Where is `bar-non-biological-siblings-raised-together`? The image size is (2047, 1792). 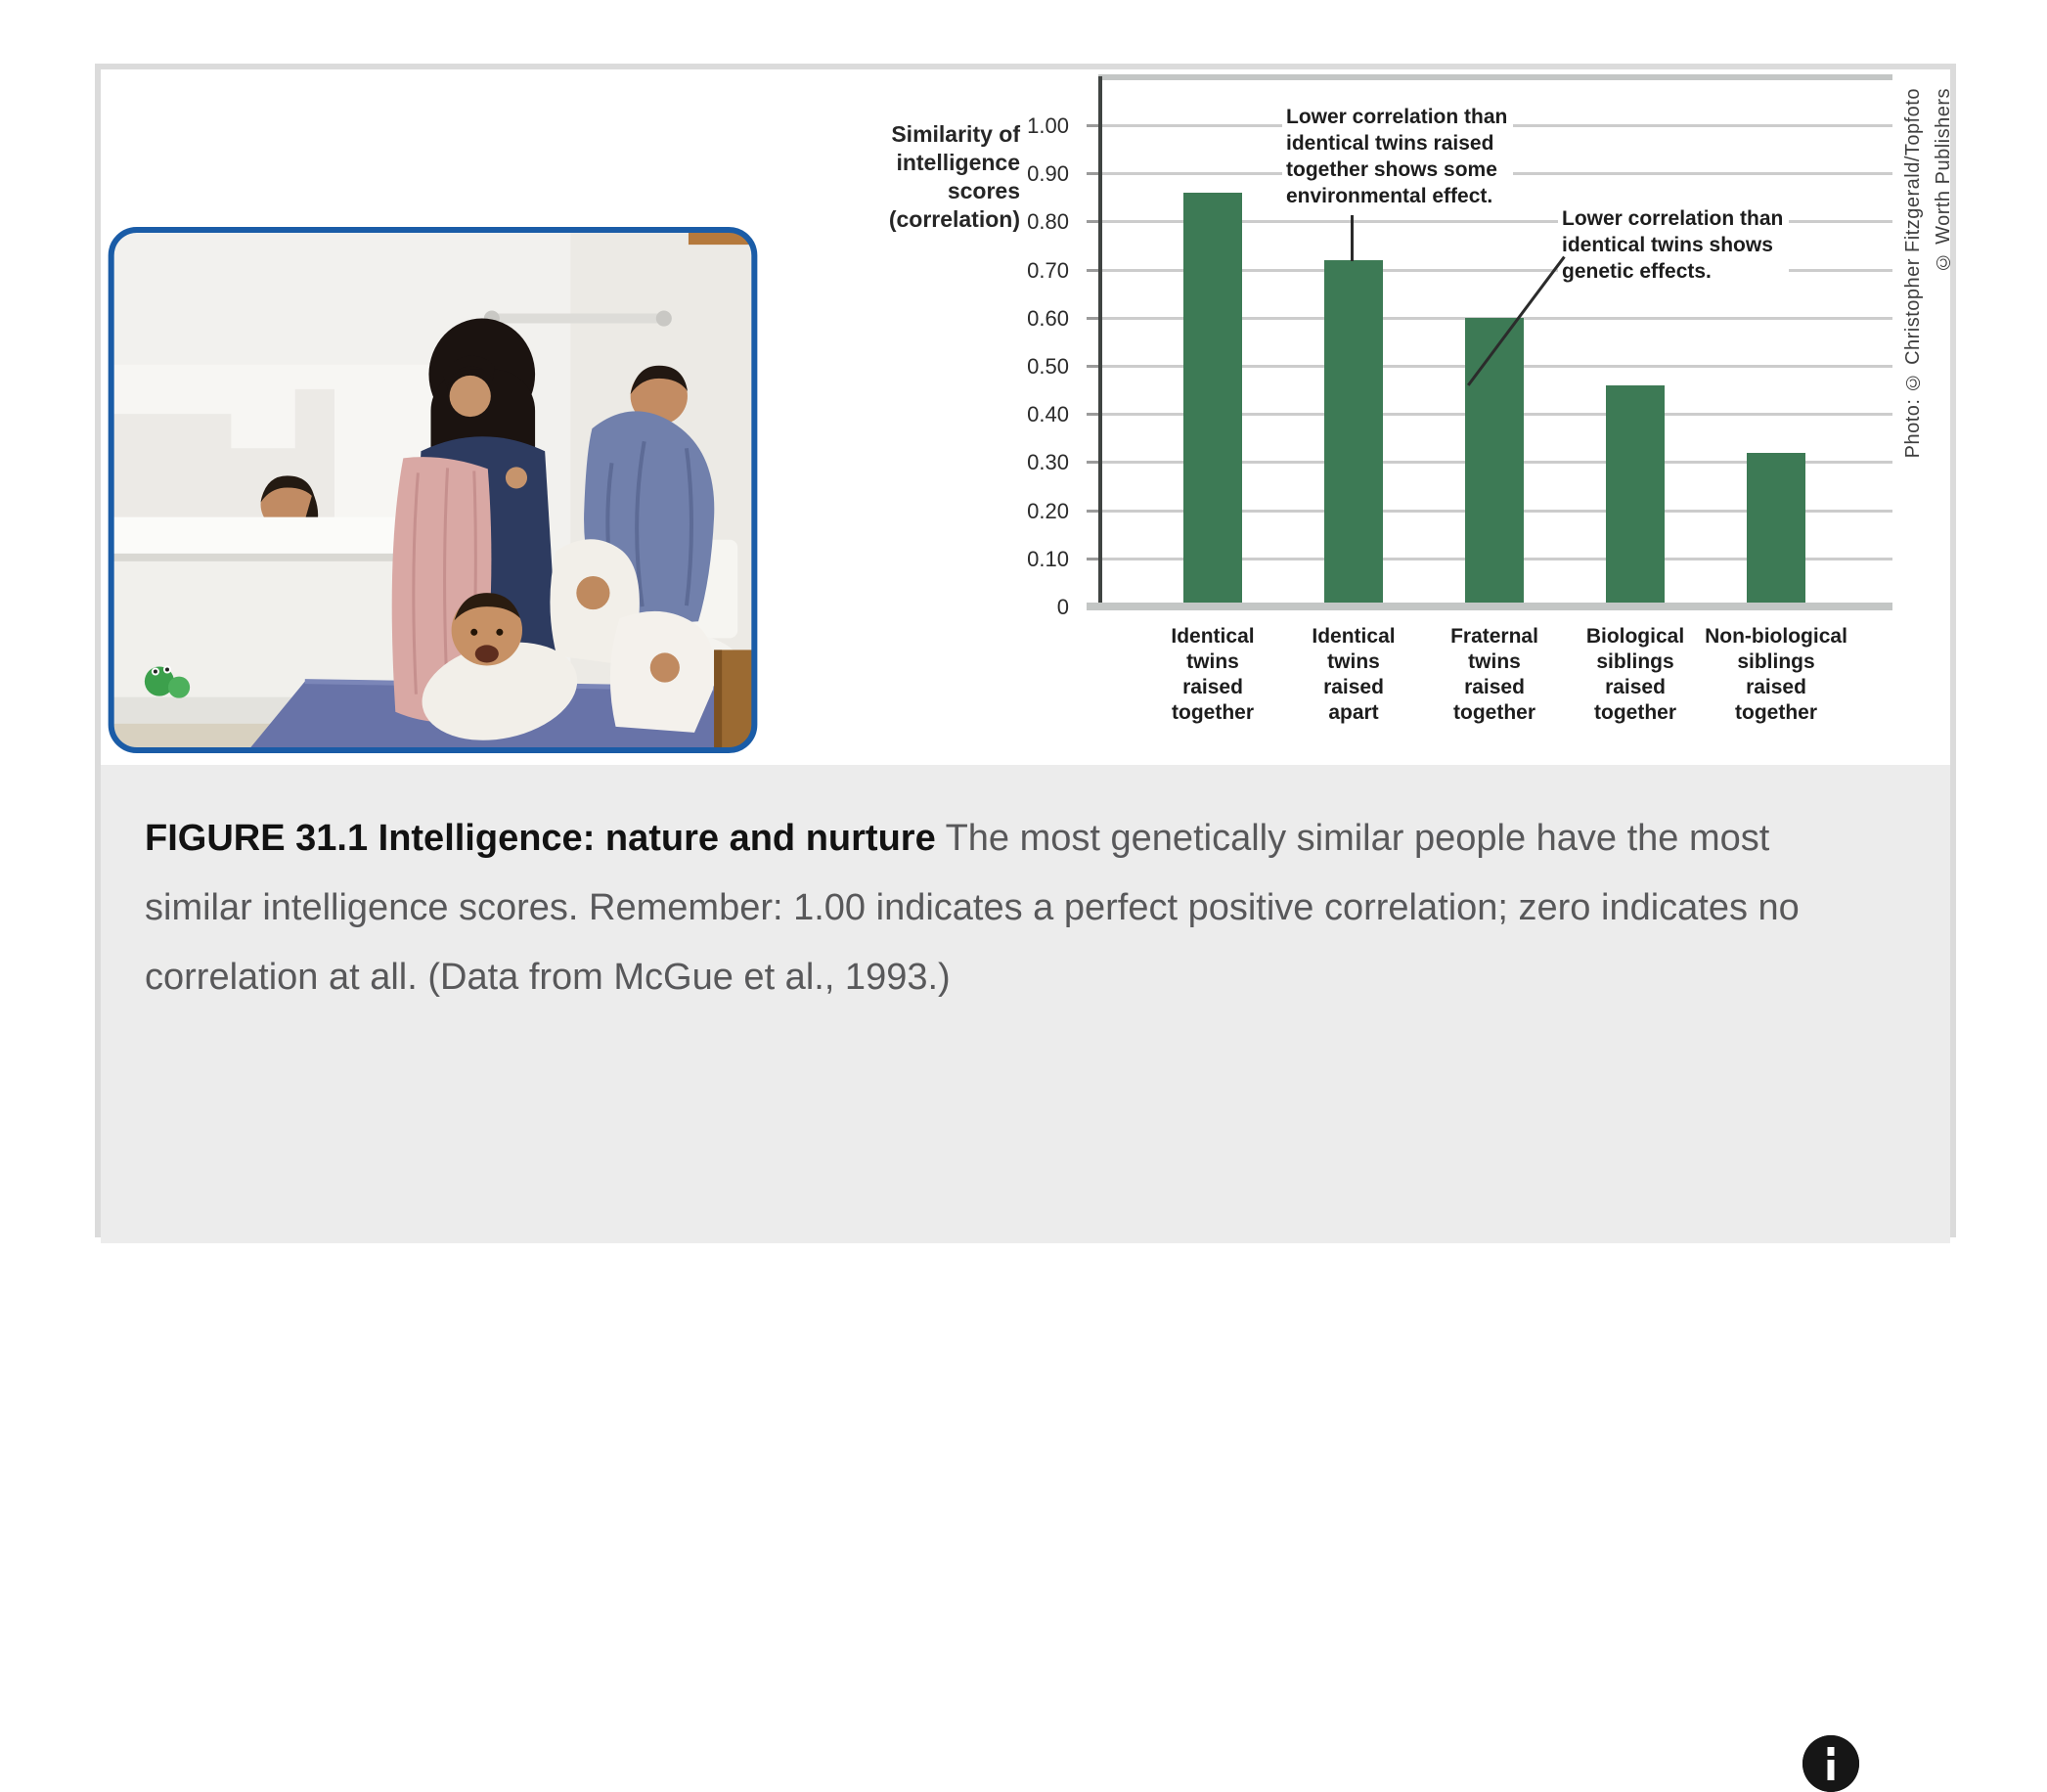 bar-non-biological-siblings-raised-together is located at coordinates (1776, 529).